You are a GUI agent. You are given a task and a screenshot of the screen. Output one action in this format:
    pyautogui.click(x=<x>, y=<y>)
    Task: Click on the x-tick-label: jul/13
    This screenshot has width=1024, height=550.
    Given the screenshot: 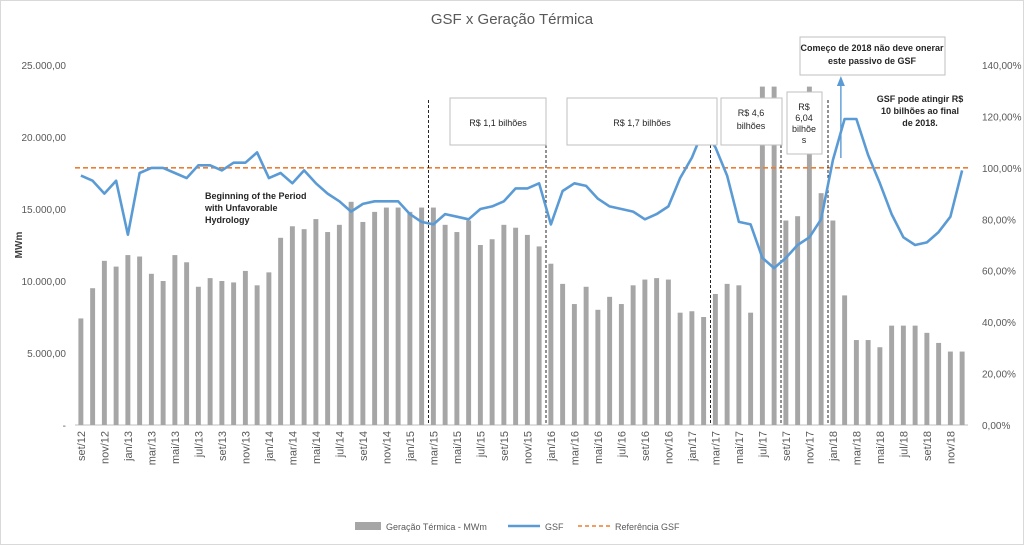 What is the action you would take?
    pyautogui.click(x=199, y=444)
    